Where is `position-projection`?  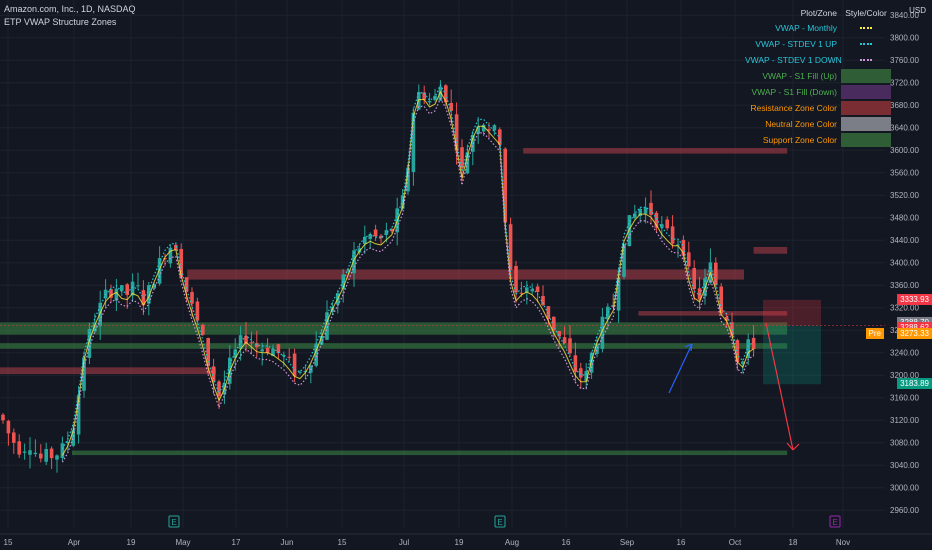
position-projection is located at coordinates (442, 342).